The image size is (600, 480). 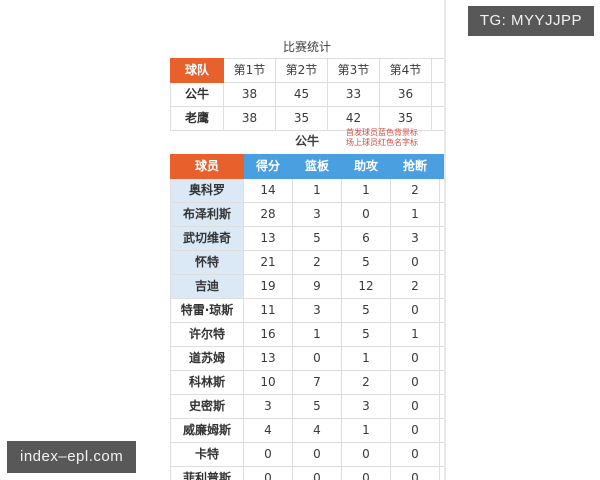 What do you see at coordinates (366, 166) in the screenshot?
I see `player-col-ast: 助攻` at bounding box center [366, 166].